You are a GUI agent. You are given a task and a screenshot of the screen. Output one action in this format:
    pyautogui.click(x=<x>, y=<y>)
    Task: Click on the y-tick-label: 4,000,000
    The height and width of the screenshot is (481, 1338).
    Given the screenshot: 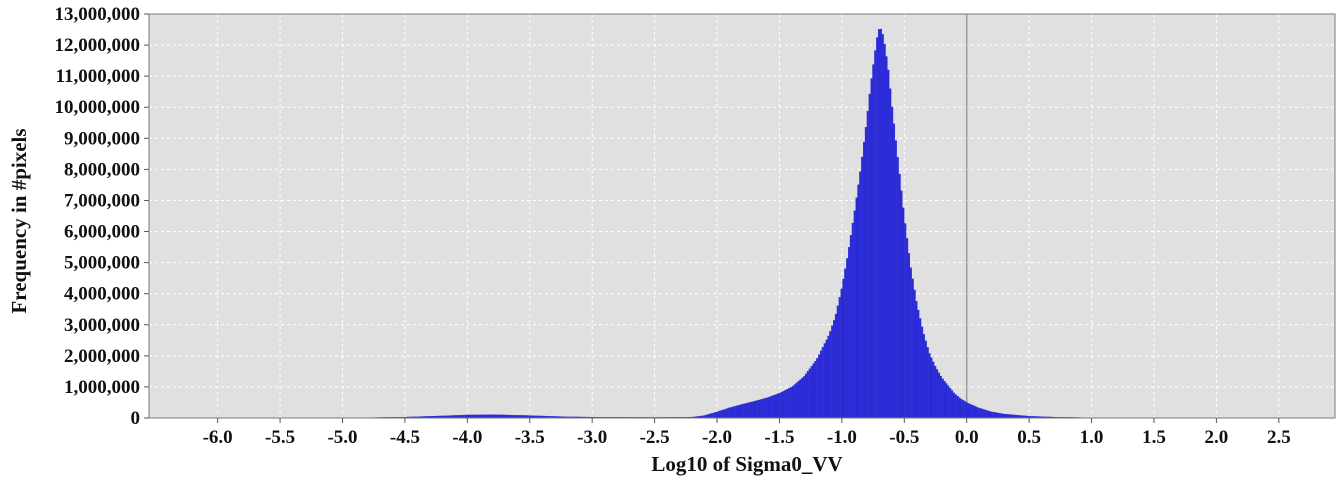 What is the action you would take?
    pyautogui.click(x=102, y=294)
    